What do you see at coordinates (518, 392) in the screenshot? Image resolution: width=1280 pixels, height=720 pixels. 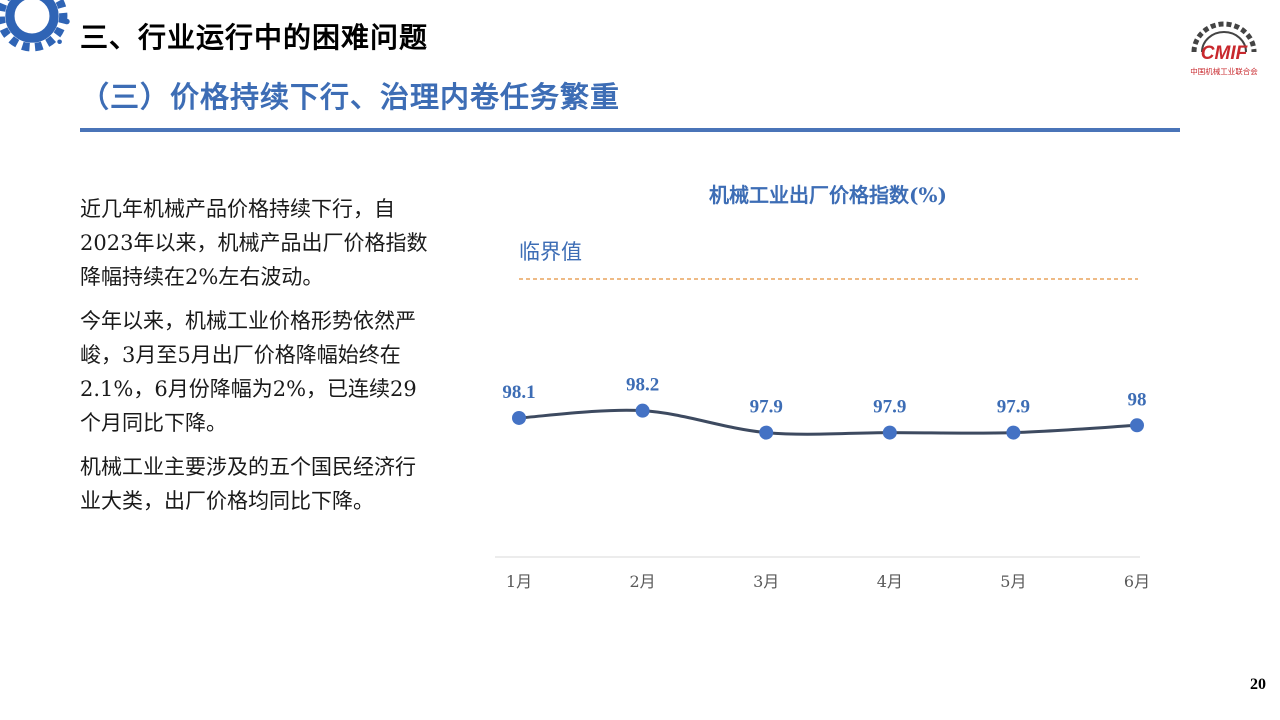 I see `data-label: 98.1` at bounding box center [518, 392].